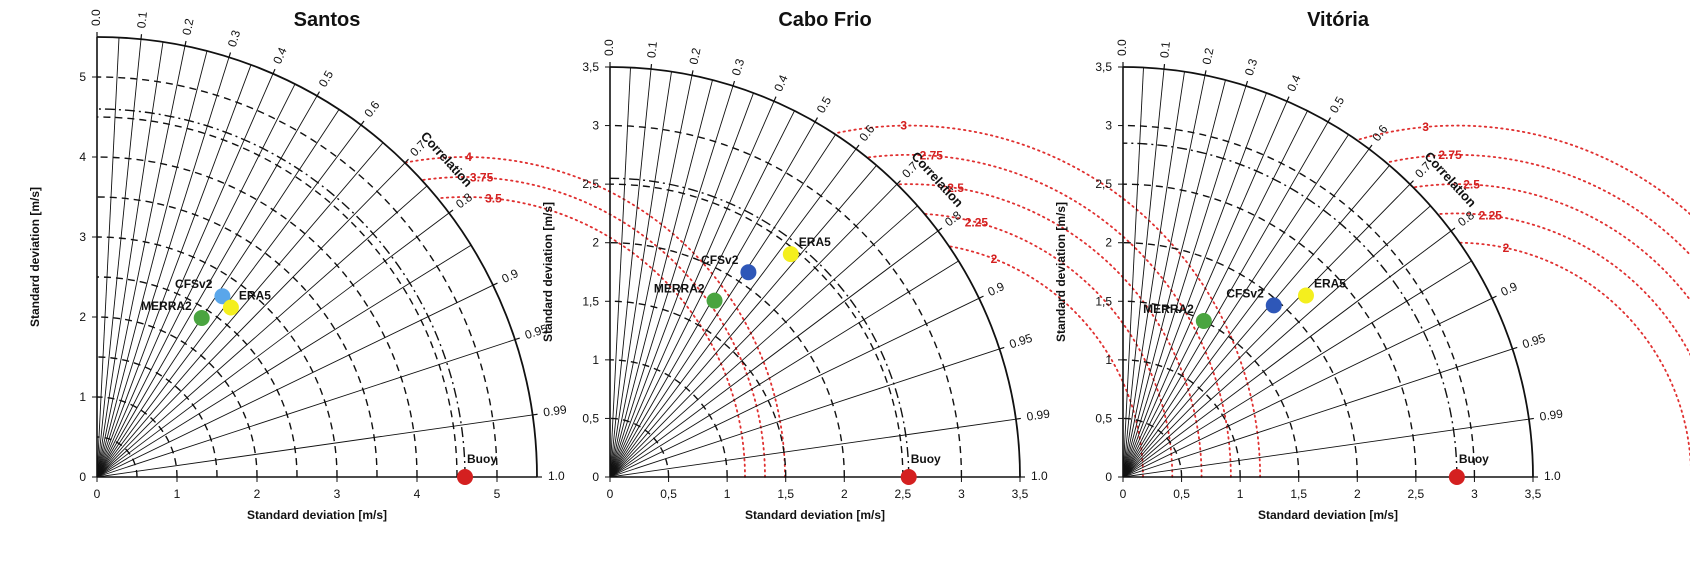  What do you see at coordinates (82, 157) in the screenshot?
I see `y-tick-label: 4` at bounding box center [82, 157].